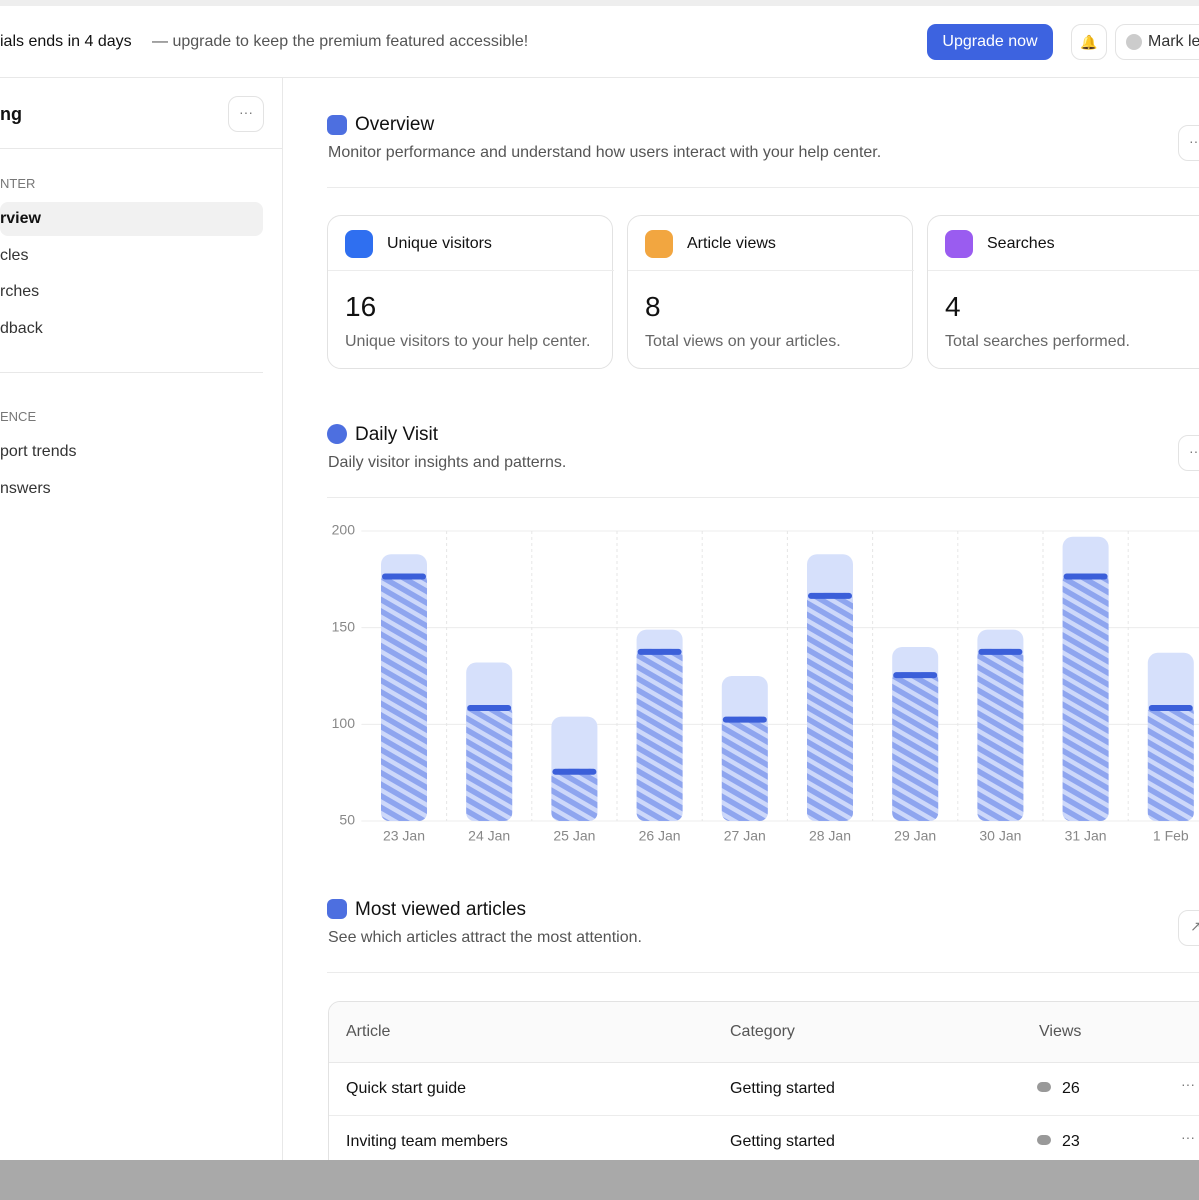 Image resolution: width=1199 pixels, height=1200 pixels. Describe the element at coordinates (660, 836) in the screenshot. I see `x-tick-label: 26 Jan` at that location.